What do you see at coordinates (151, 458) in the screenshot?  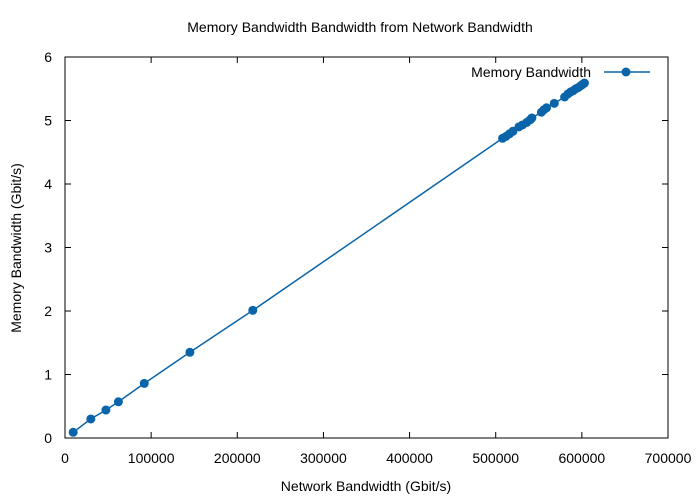 I see `x-tick-label: 100000` at bounding box center [151, 458].